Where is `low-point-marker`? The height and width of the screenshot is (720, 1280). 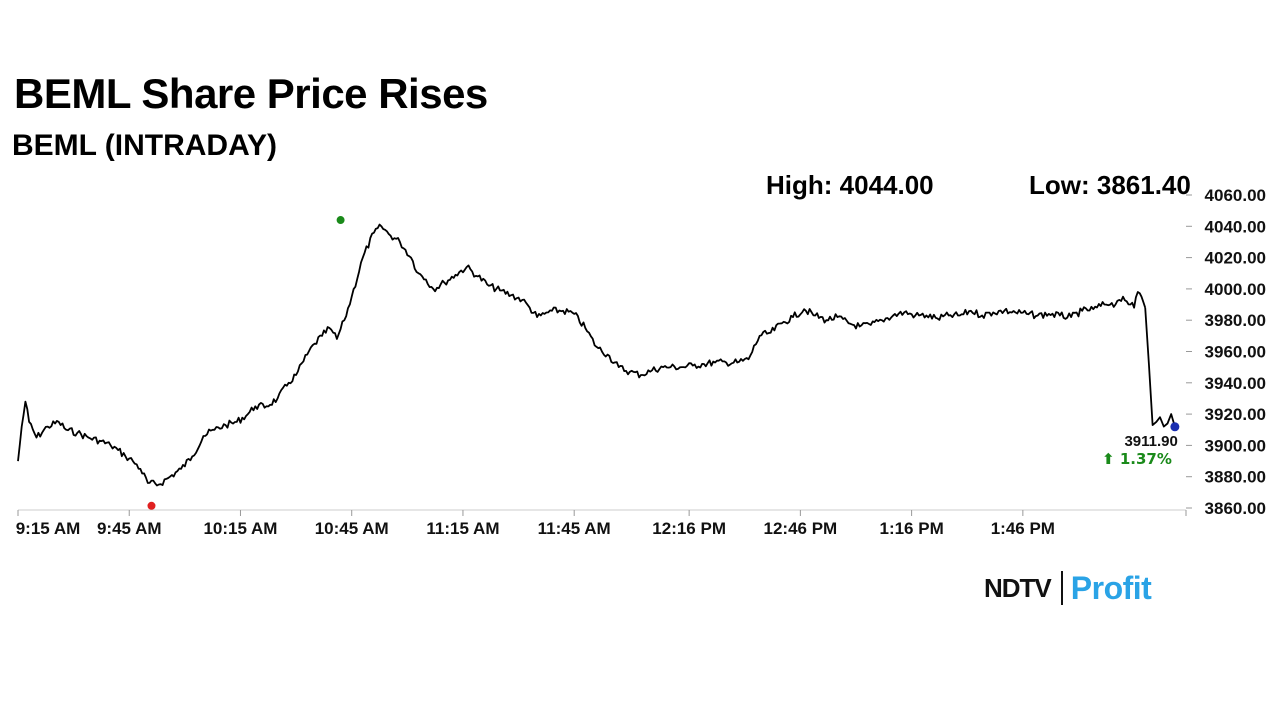 low-point-marker is located at coordinates (151, 505).